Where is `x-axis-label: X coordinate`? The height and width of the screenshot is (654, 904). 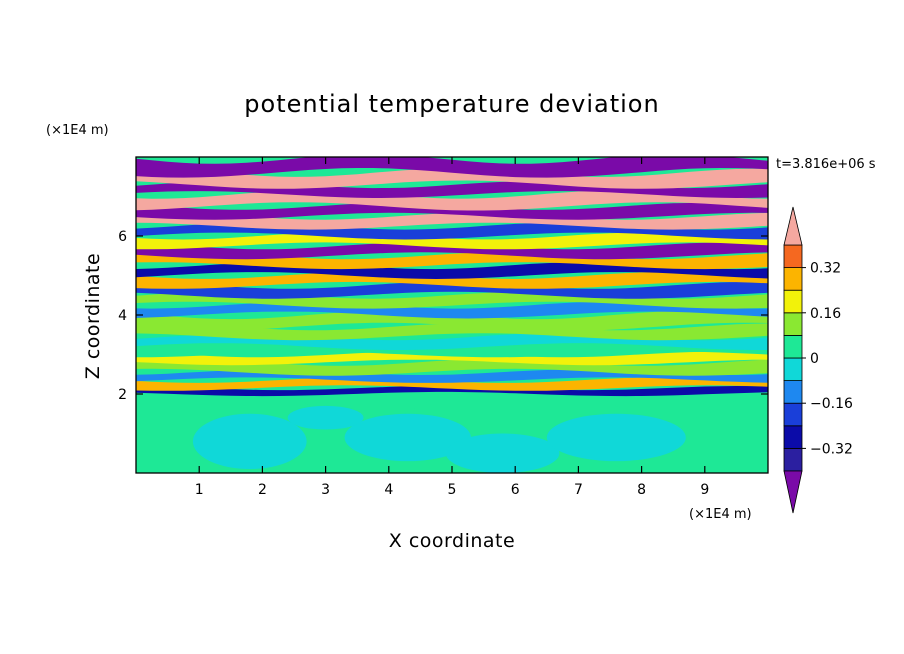 x-axis-label: X coordinate is located at coordinates (452, 541).